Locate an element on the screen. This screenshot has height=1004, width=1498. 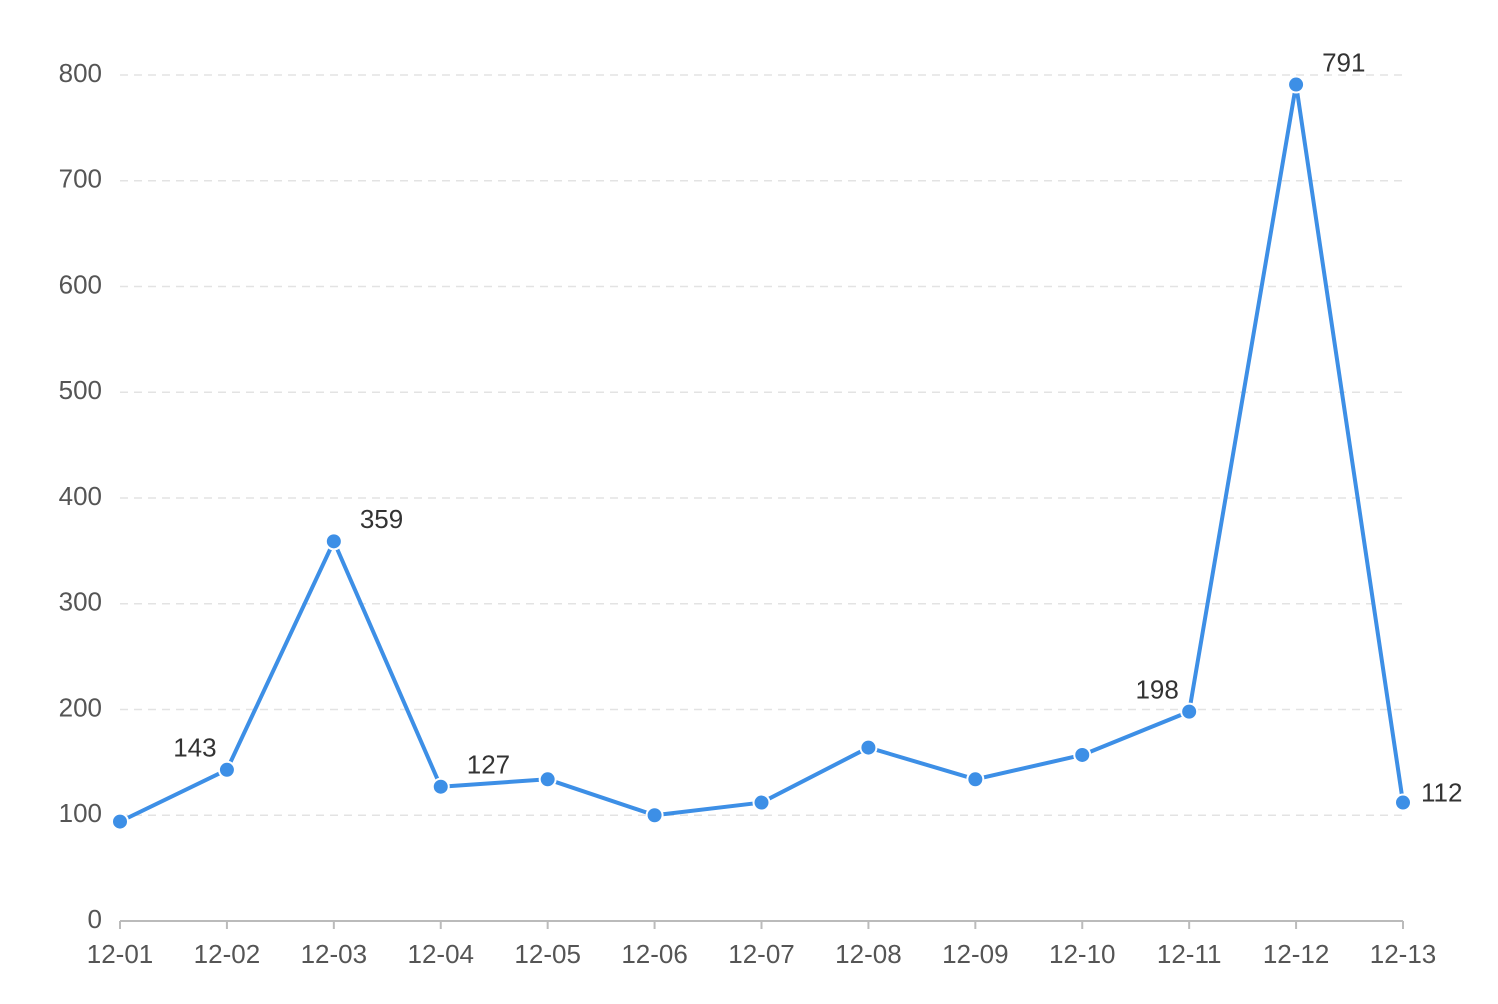
x-tick-label: 12-08 is located at coordinates (868, 954).